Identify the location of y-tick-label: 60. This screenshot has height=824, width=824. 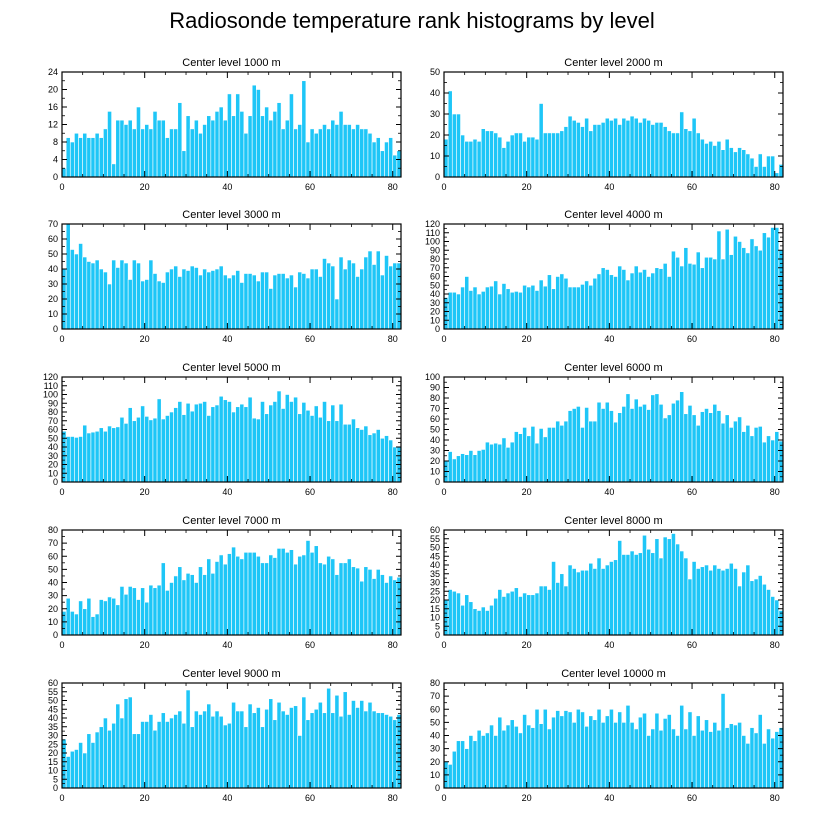
(435, 530).